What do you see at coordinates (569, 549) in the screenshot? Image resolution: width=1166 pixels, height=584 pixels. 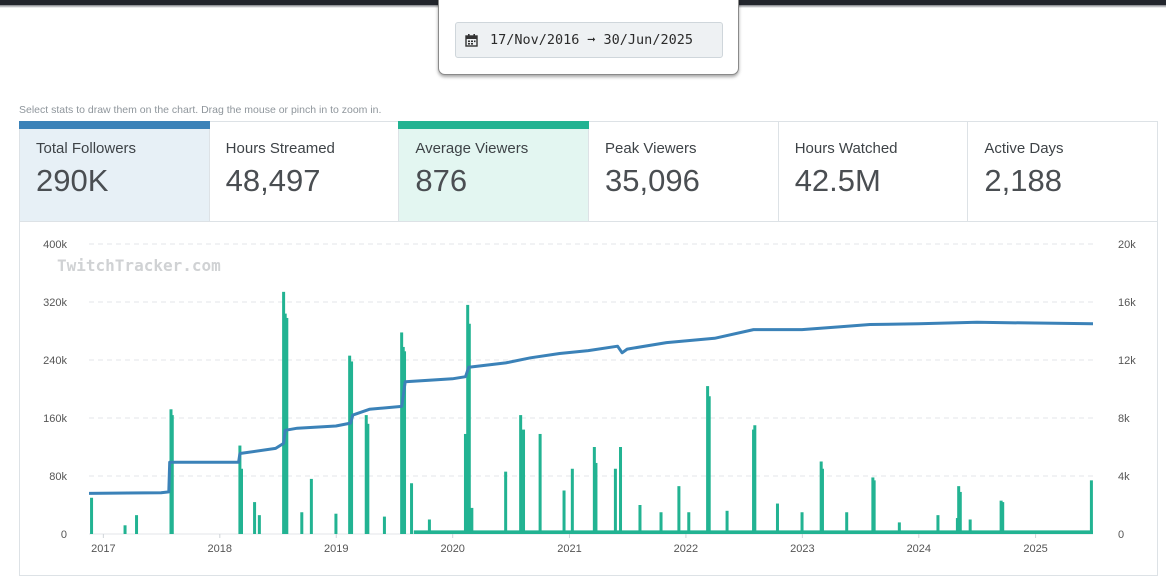 I see `x-tick-label: 2021` at bounding box center [569, 549].